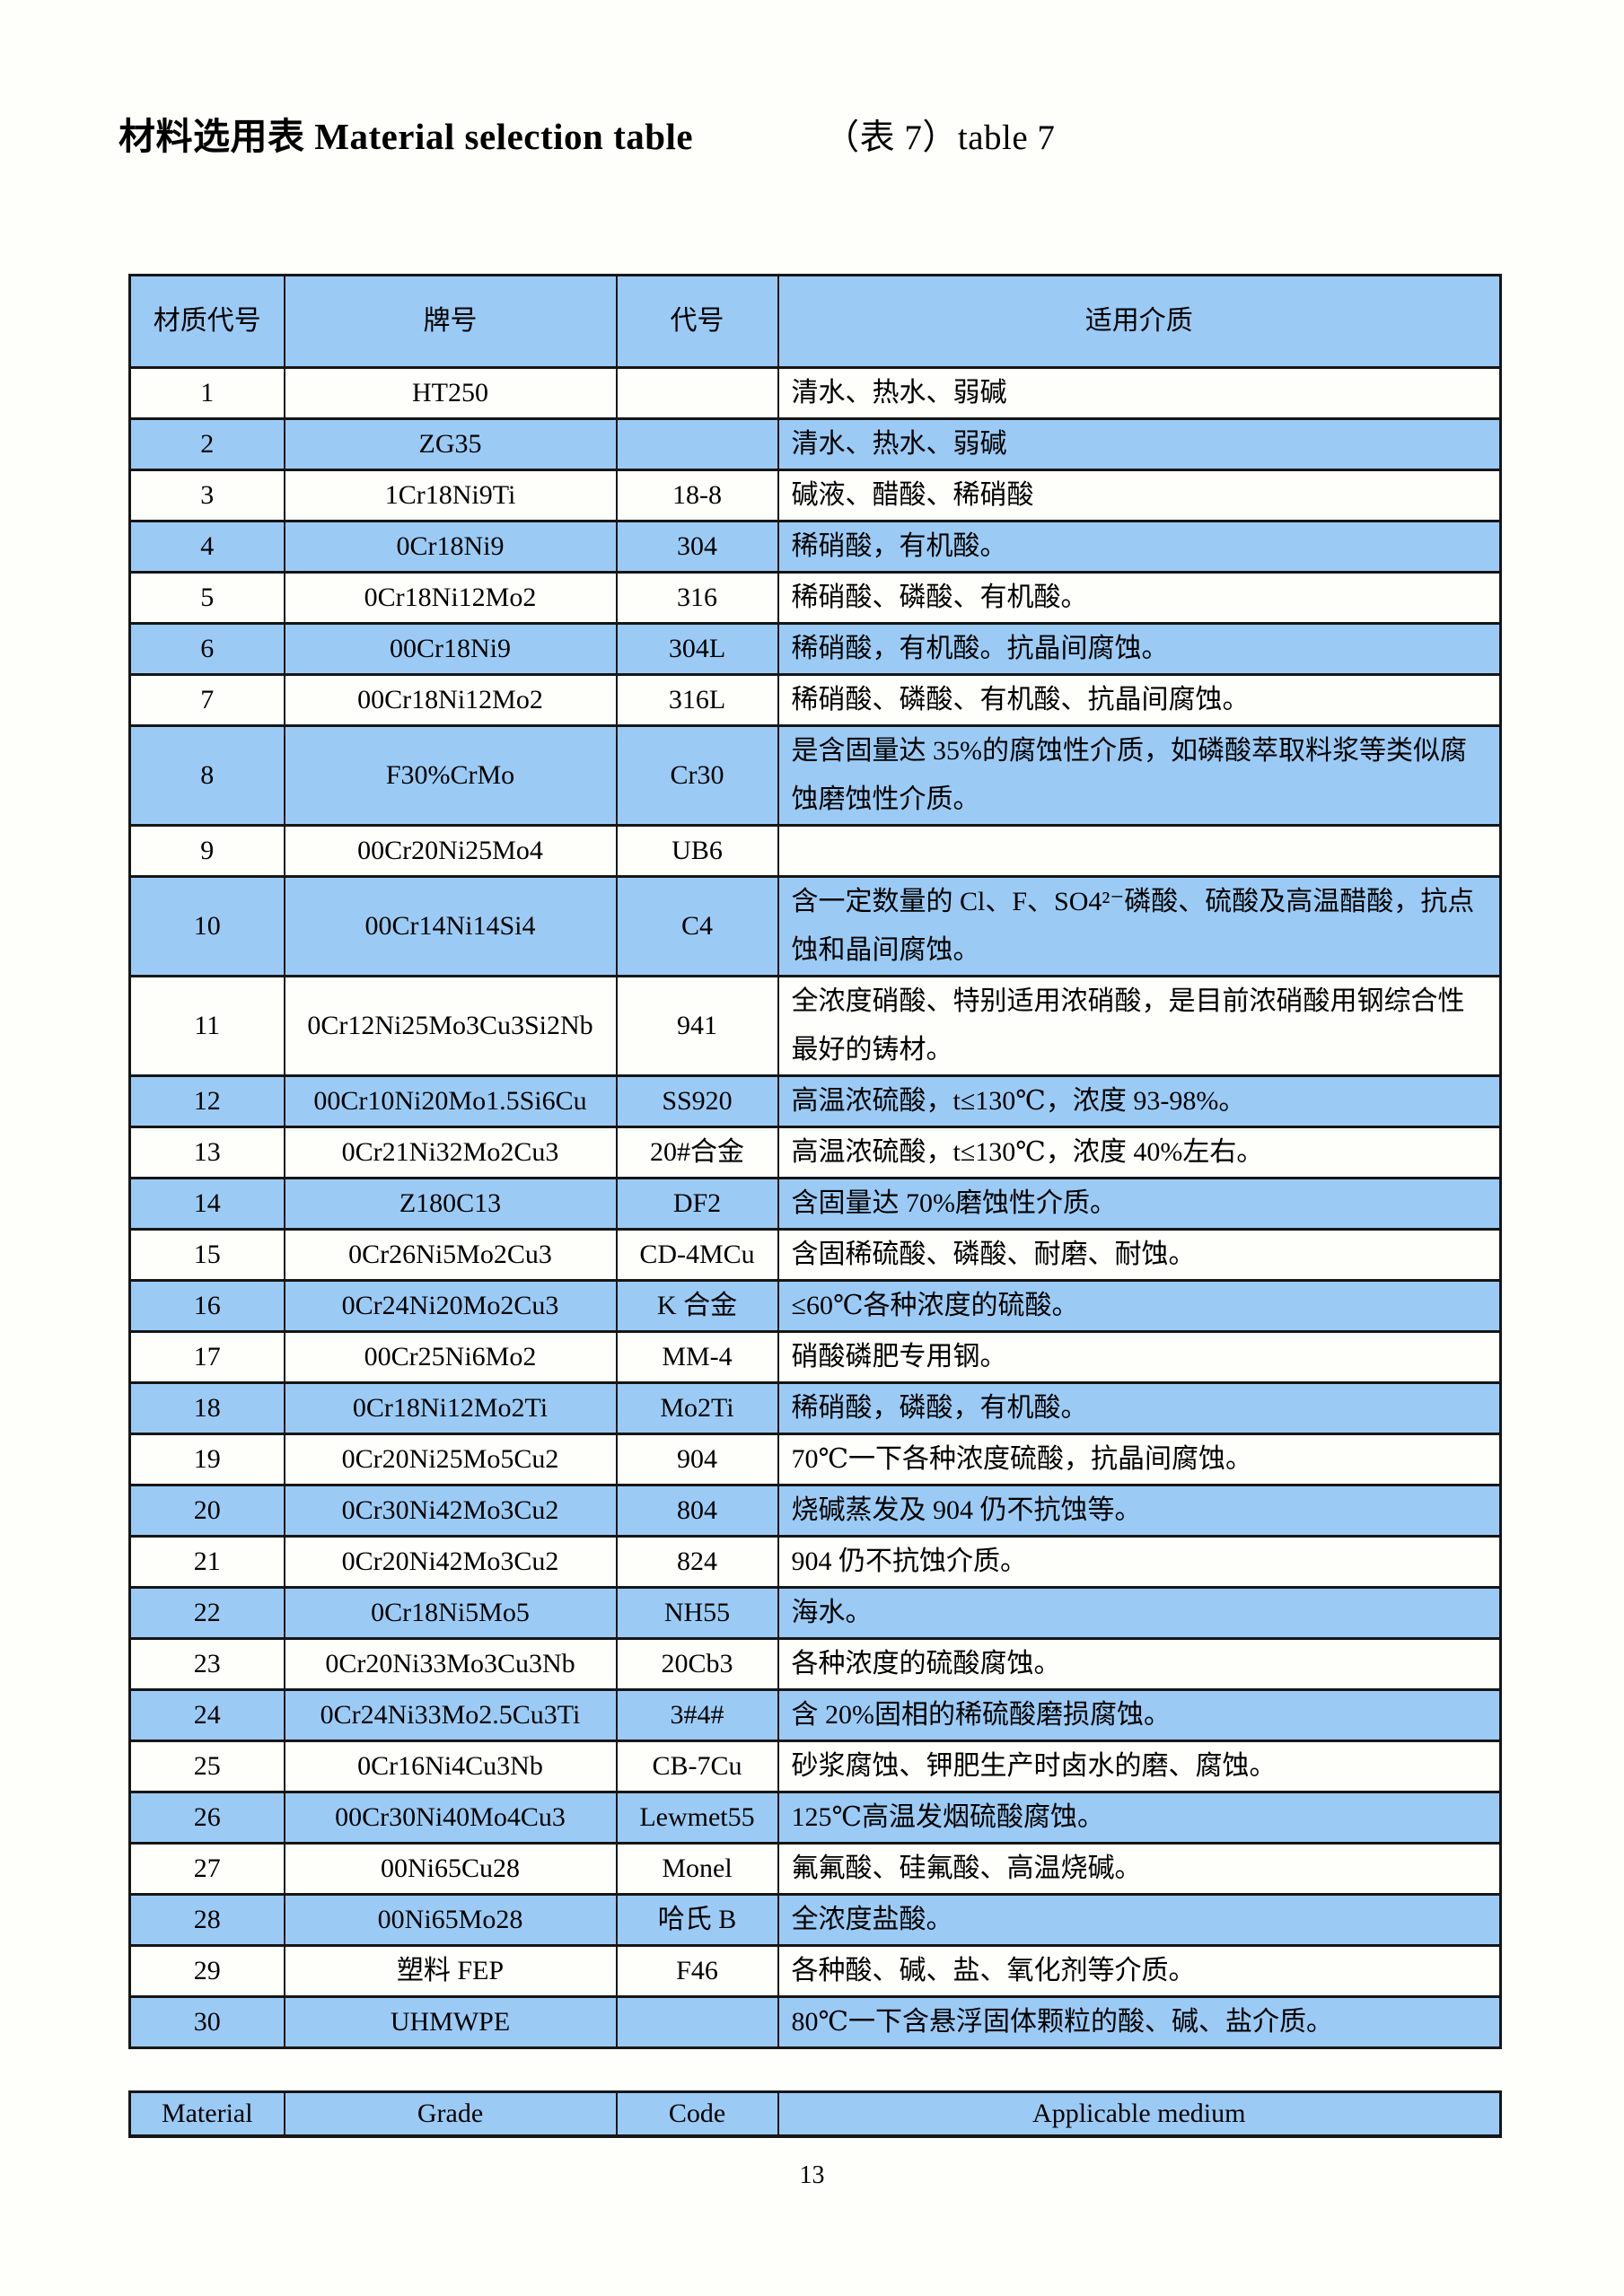  What do you see at coordinates (206, 1767) in the screenshot?
I see `material-code-cell: 25` at bounding box center [206, 1767].